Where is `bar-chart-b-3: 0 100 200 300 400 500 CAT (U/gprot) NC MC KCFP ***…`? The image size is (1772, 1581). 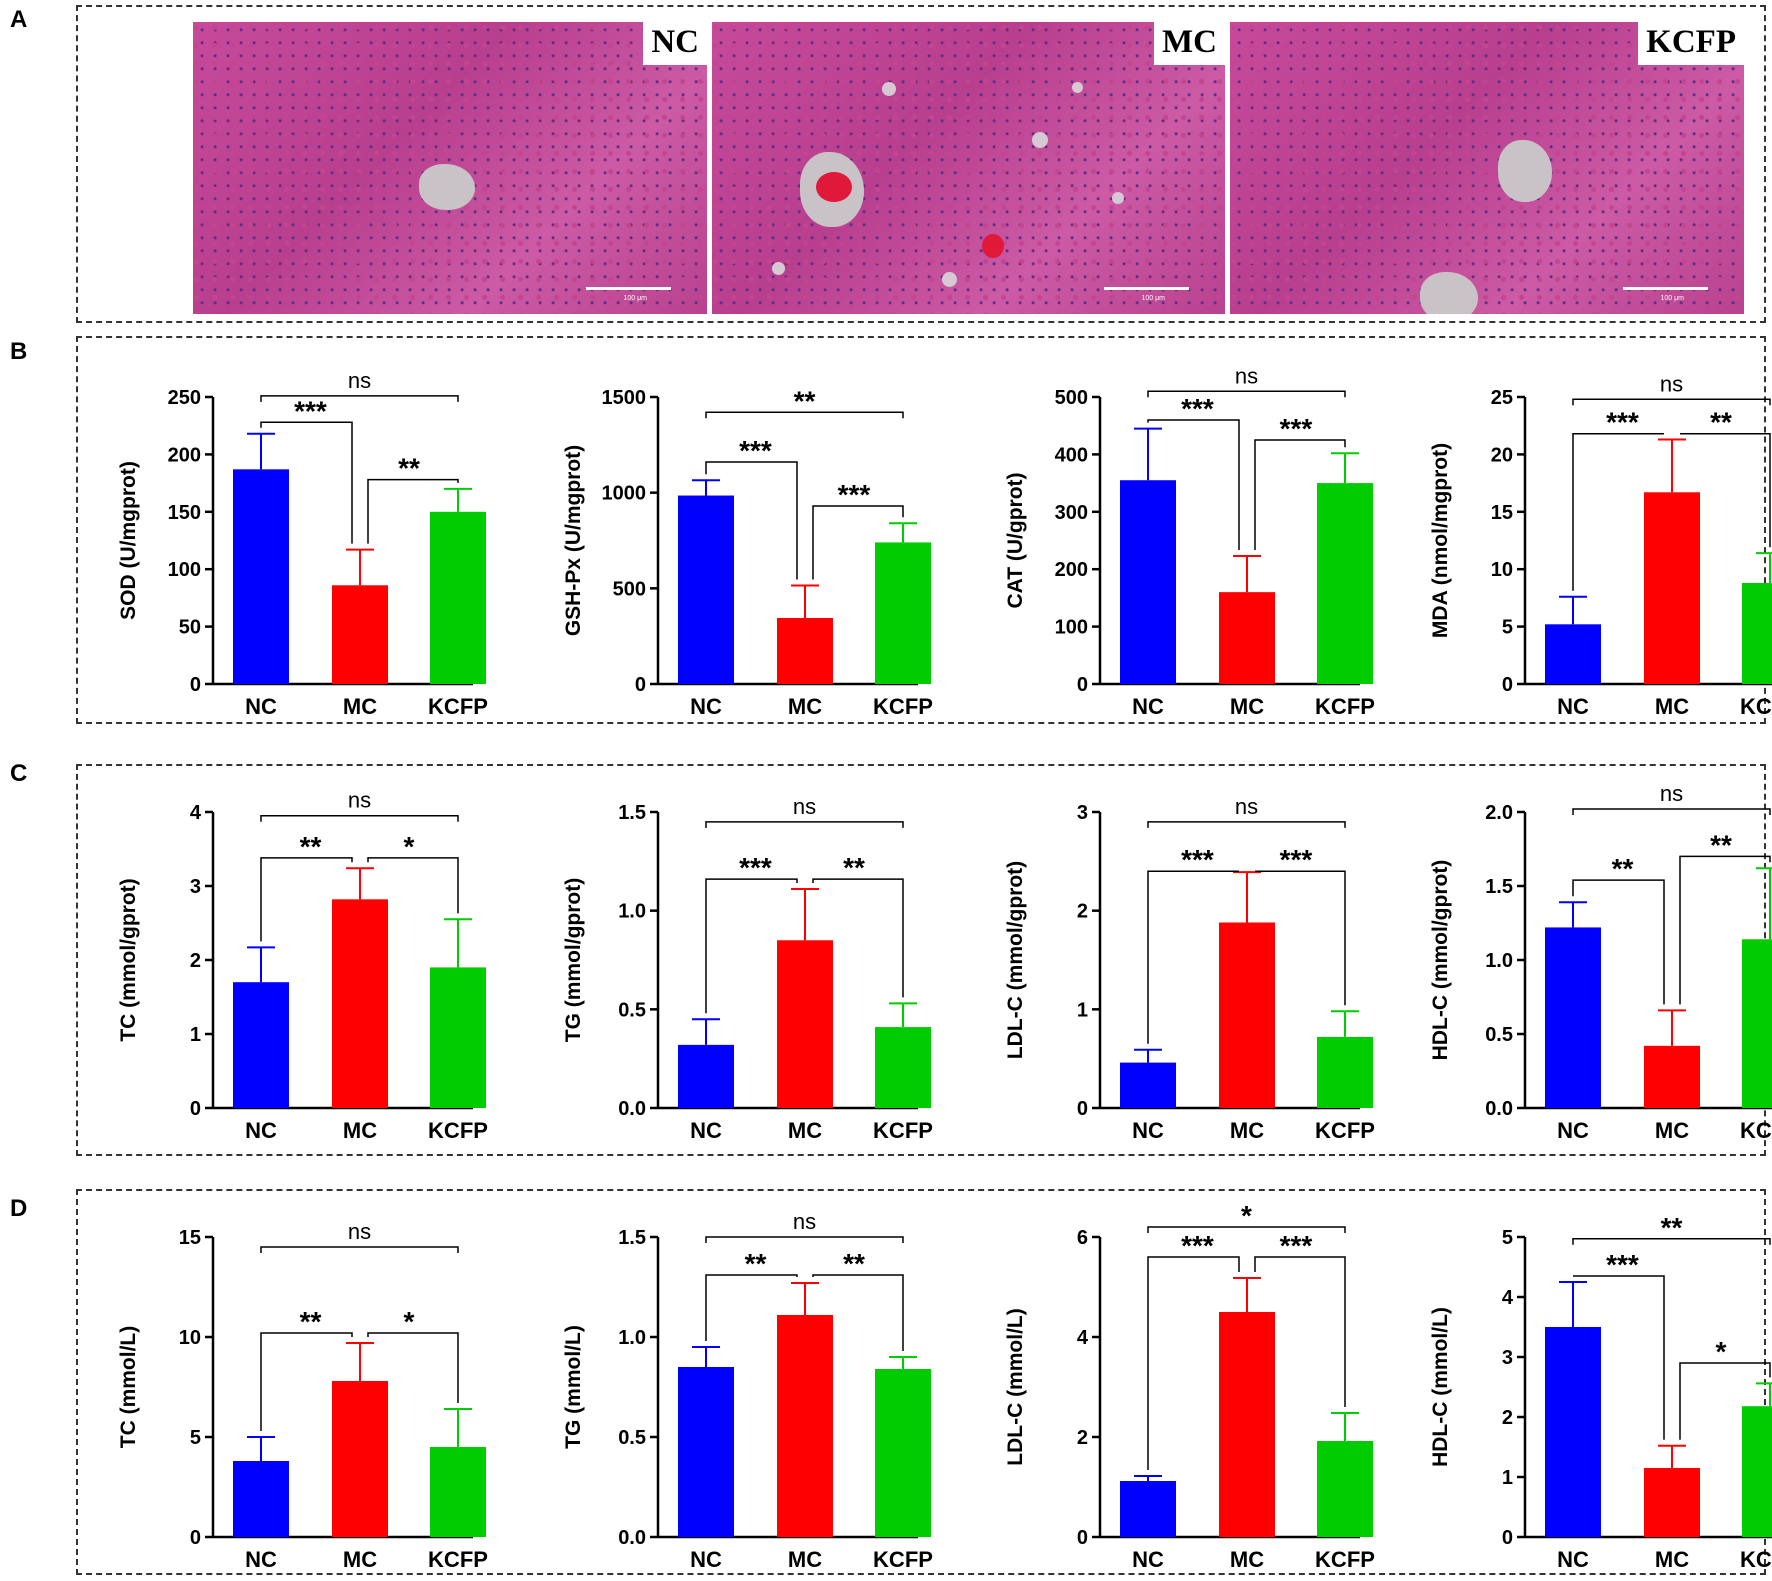
bar-chart-b-3: 0 100 200 300 400 500 CAT (U/gprot) NC MC KCFP ***… is located at coordinates (1189, 541).